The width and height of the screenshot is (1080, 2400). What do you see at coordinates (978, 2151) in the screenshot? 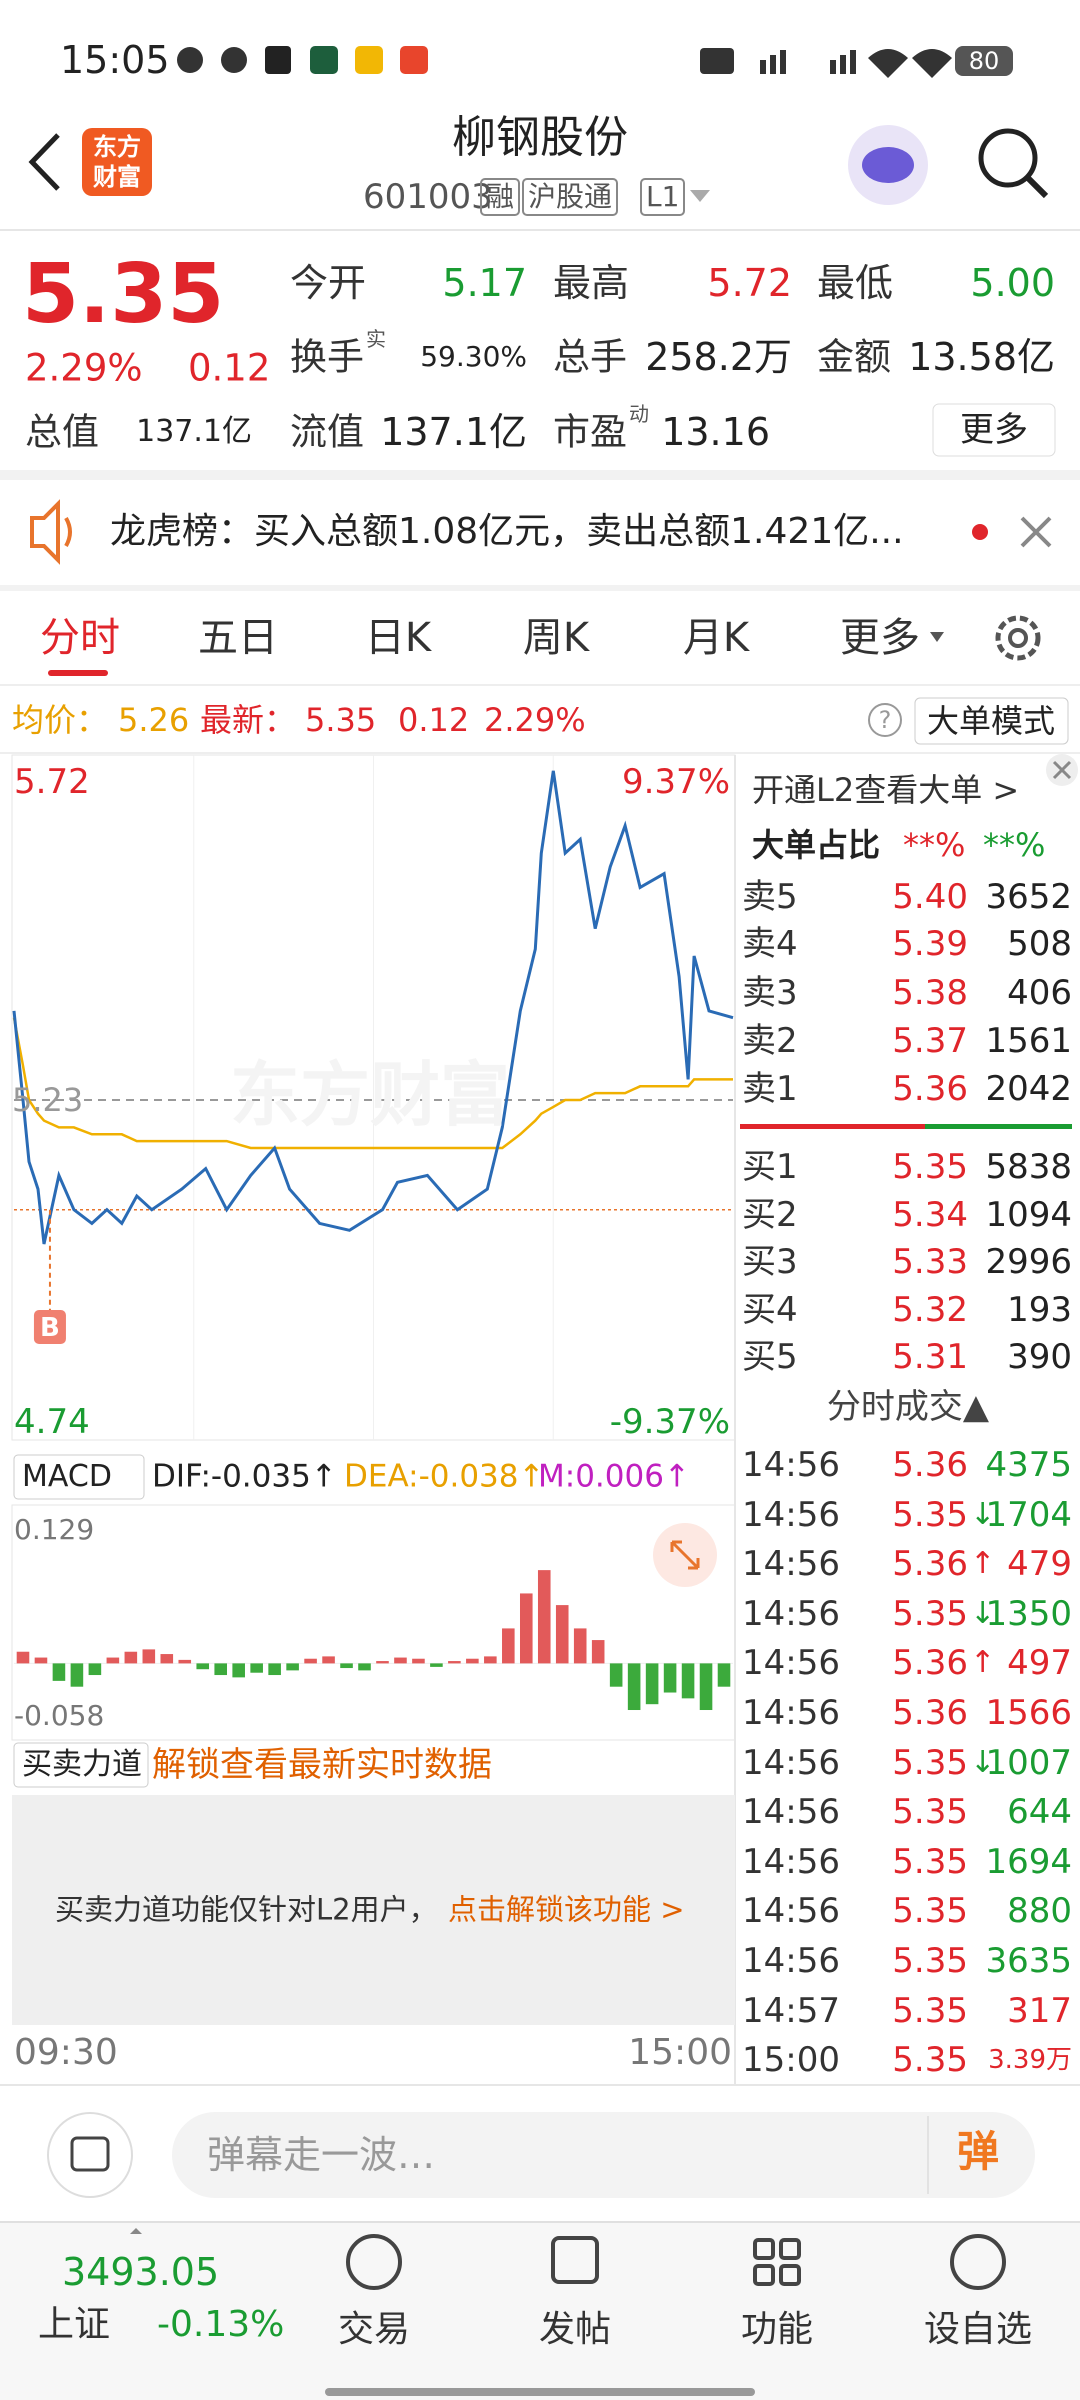
I see `danmaku-button: 弹` at bounding box center [978, 2151].